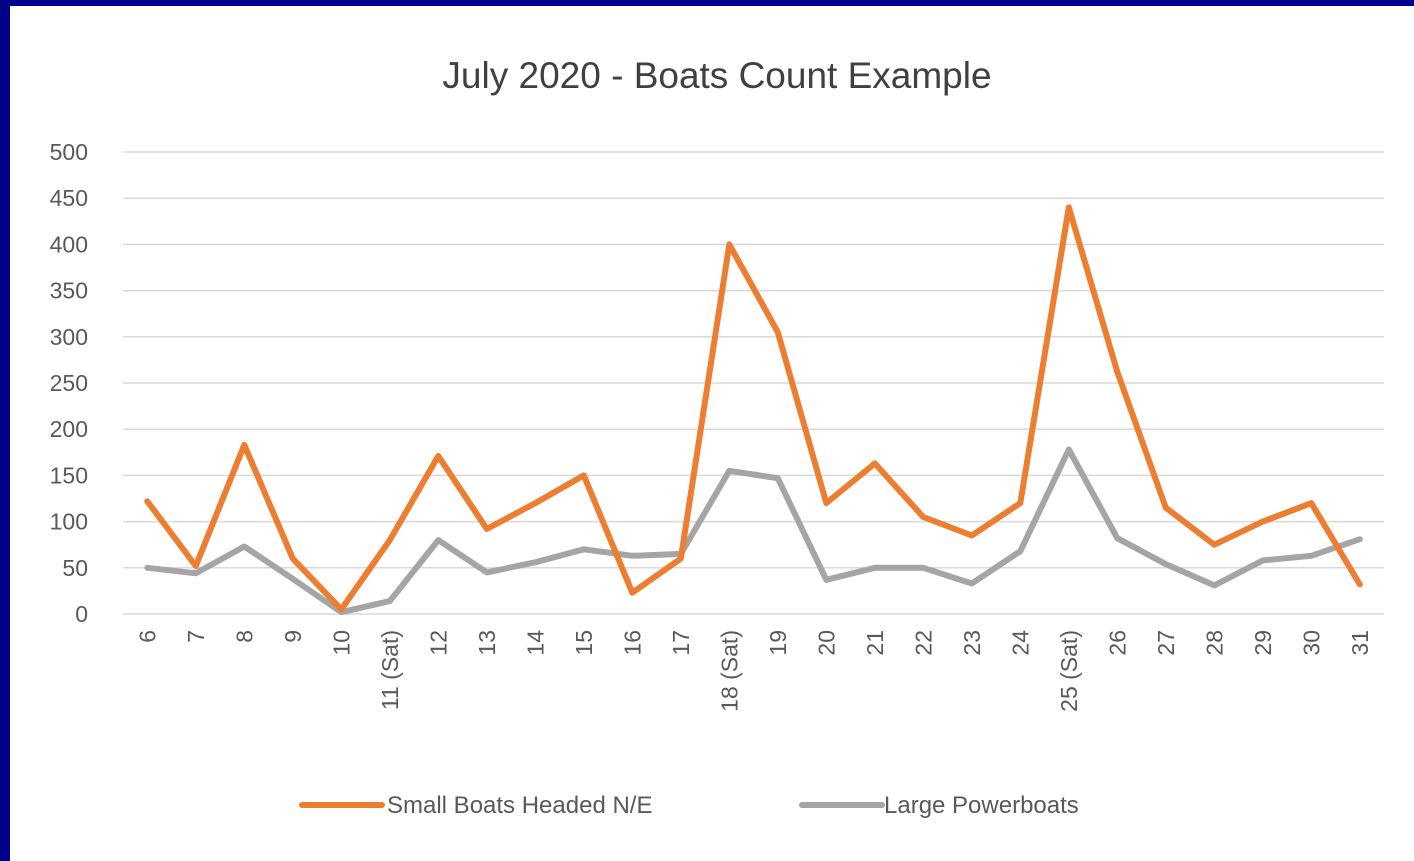  Describe the element at coordinates (69, 152) in the screenshot. I see `y-tick-label: 500` at that location.